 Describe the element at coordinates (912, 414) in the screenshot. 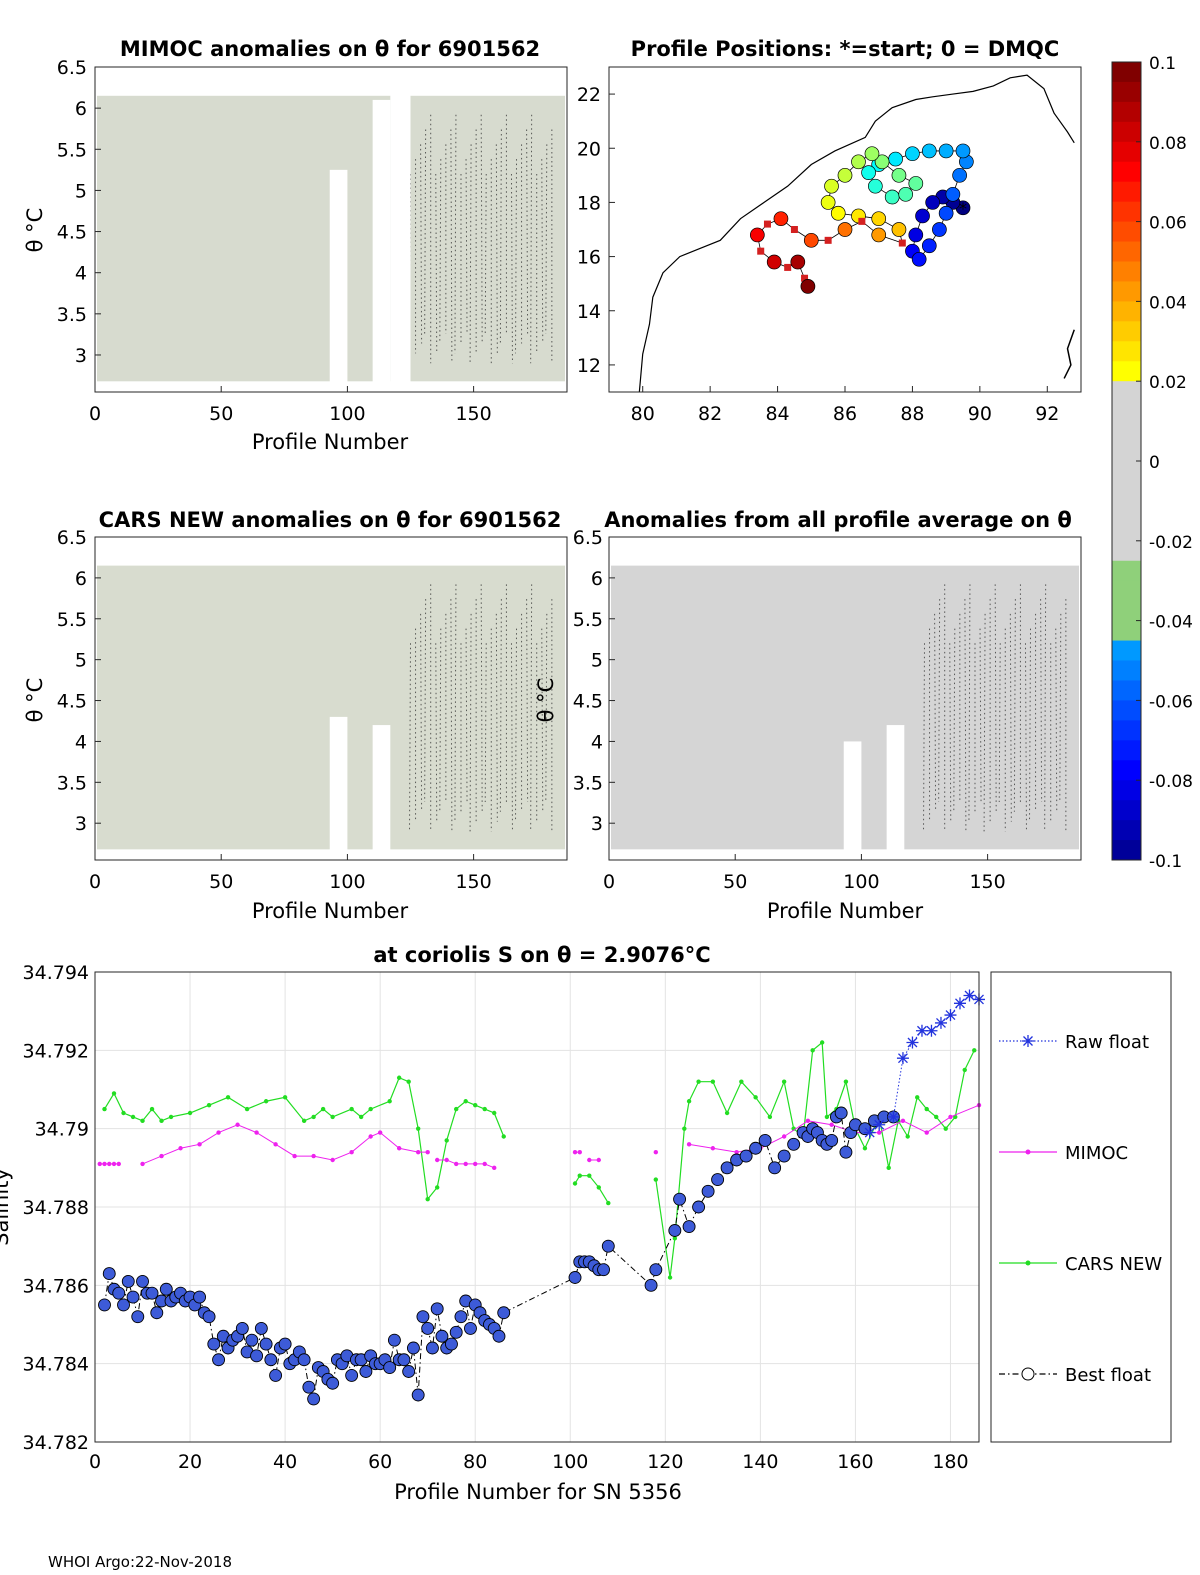

I see `positions-xtick-label: 88` at that location.